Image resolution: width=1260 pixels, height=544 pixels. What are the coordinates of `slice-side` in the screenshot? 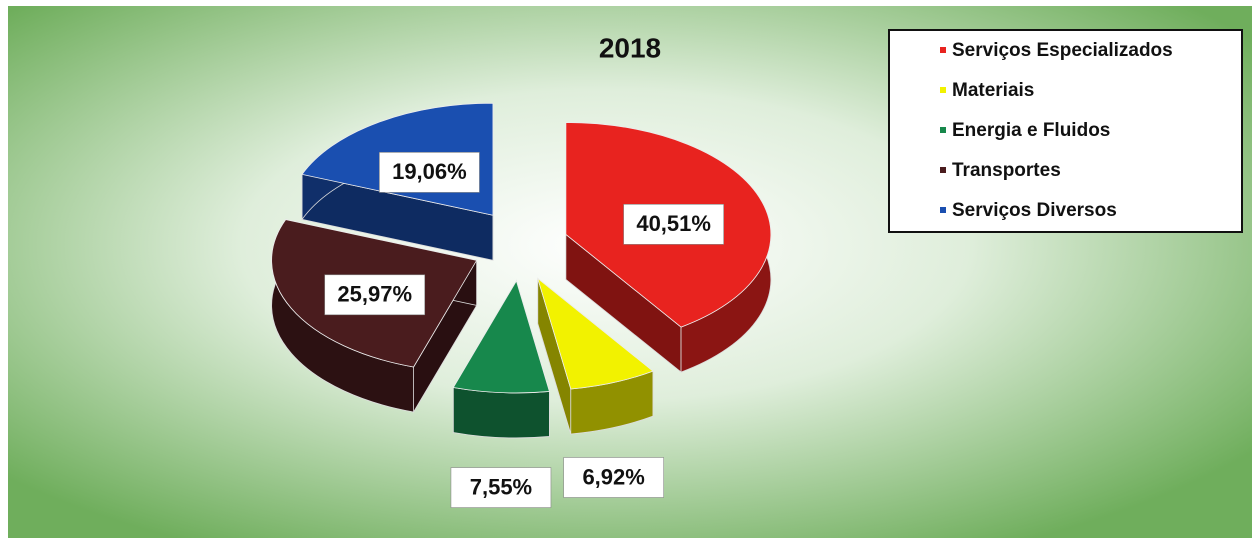 It's located at (501, 412).